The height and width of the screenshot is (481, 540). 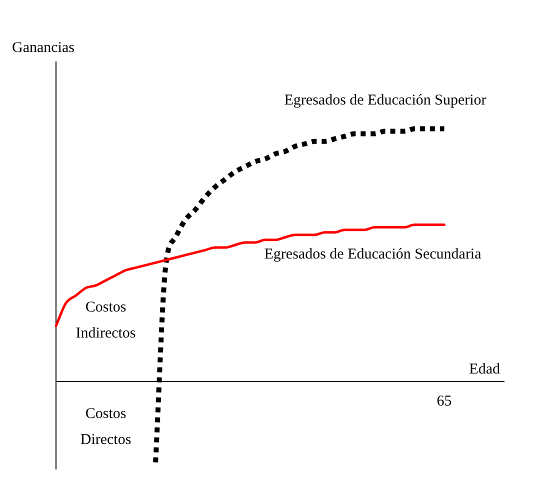 What do you see at coordinates (106, 427) in the screenshot?
I see `annotation: Costos Directos` at bounding box center [106, 427].